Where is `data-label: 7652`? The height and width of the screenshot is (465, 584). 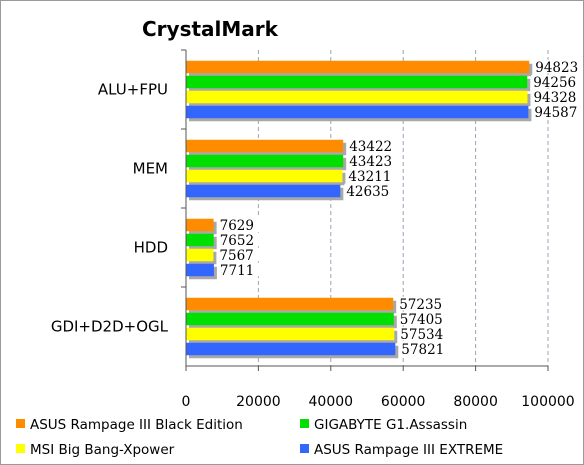 data-label: 7652 is located at coordinates (237, 241).